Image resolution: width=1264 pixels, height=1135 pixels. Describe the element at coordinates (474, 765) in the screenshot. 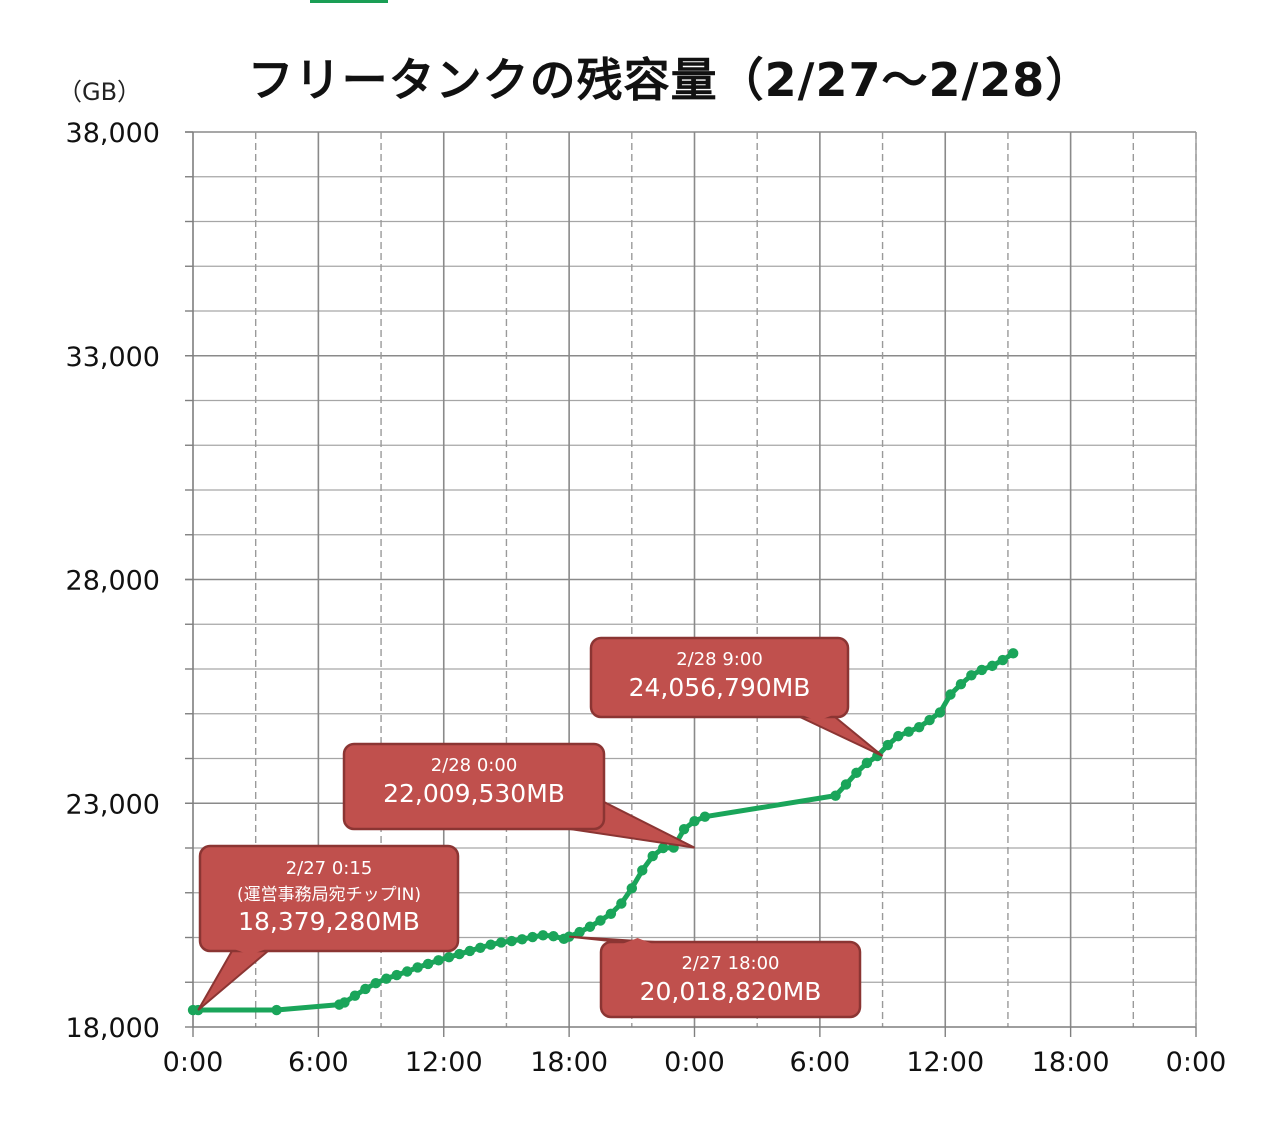

I see `callout-date: 2/28 0:00` at that location.